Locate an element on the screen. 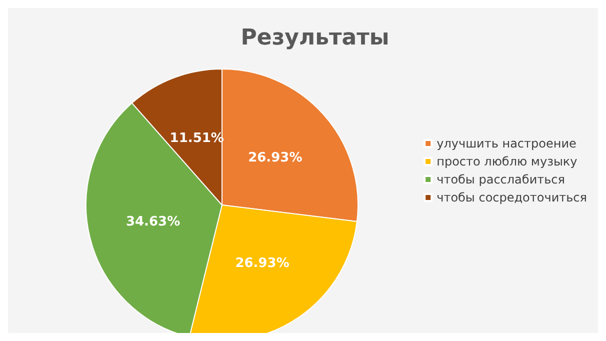 Image resolution: width=606 pixels, height=341 pixels. legend-label: чтобы сосредоточиться is located at coordinates (512, 197).